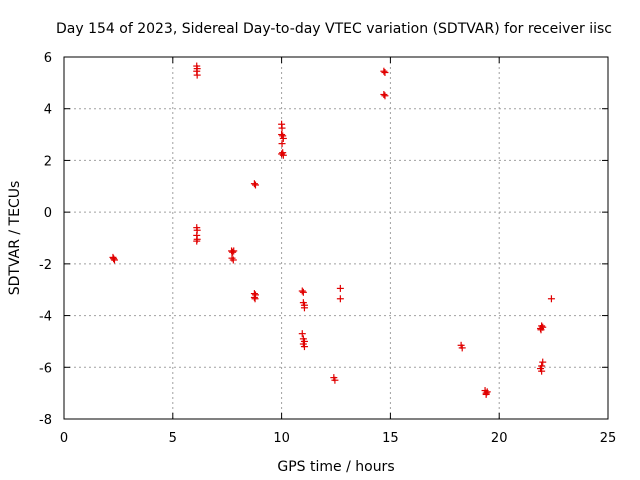 This screenshot has width=640, height=480. I want to click on y-tick-label: 6, so click(48, 58).